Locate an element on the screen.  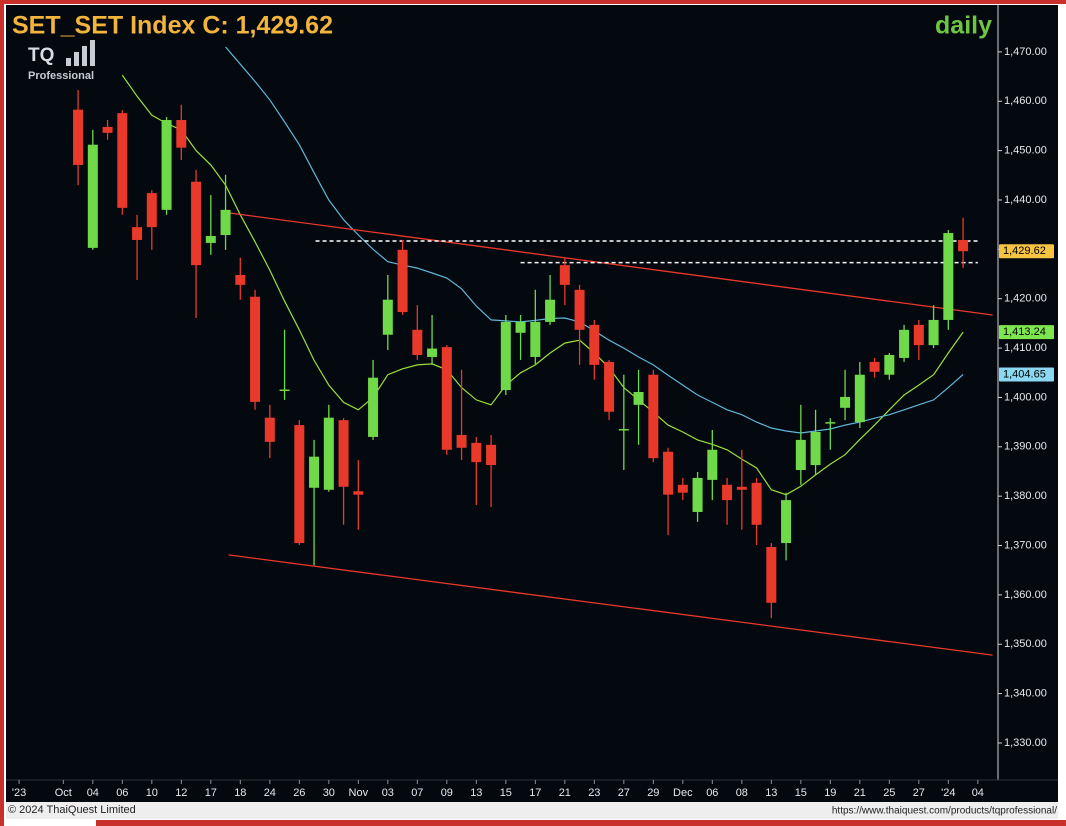
chart-title: SET_SET Index C: 1,429.62 is located at coordinates (172, 26).